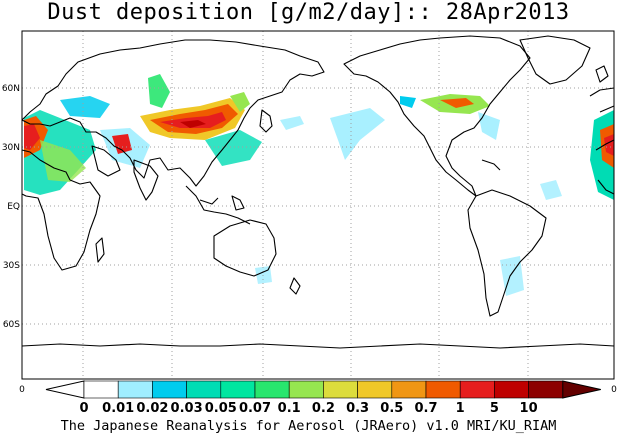 This screenshot has height=442, width=617. I want to click on latitude-labels: 60N 30N EQ 30S 60S, so click(11, 207).